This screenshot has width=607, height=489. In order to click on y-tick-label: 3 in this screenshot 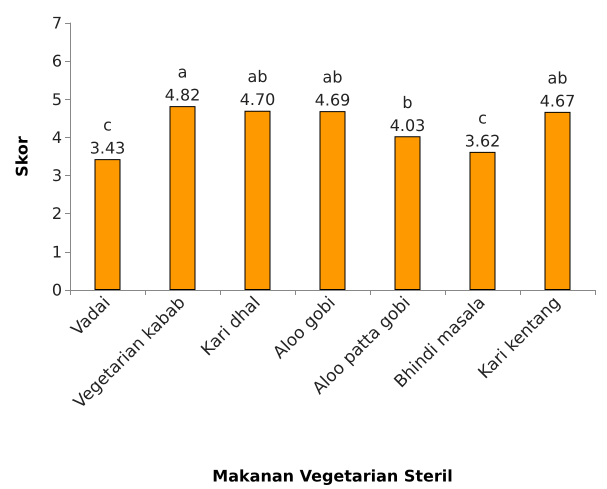, I will do `click(57, 176)`.